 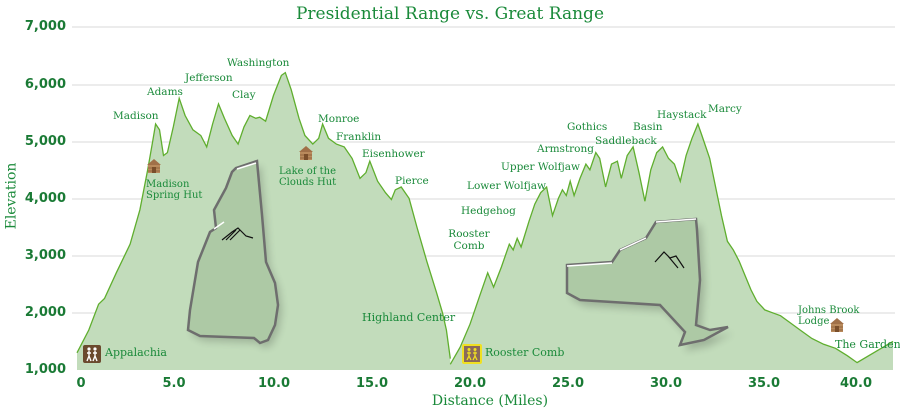 What do you see at coordinates (136, 352) in the screenshot?
I see `trailhead-label-appalachia: Appalachia` at bounding box center [136, 352].